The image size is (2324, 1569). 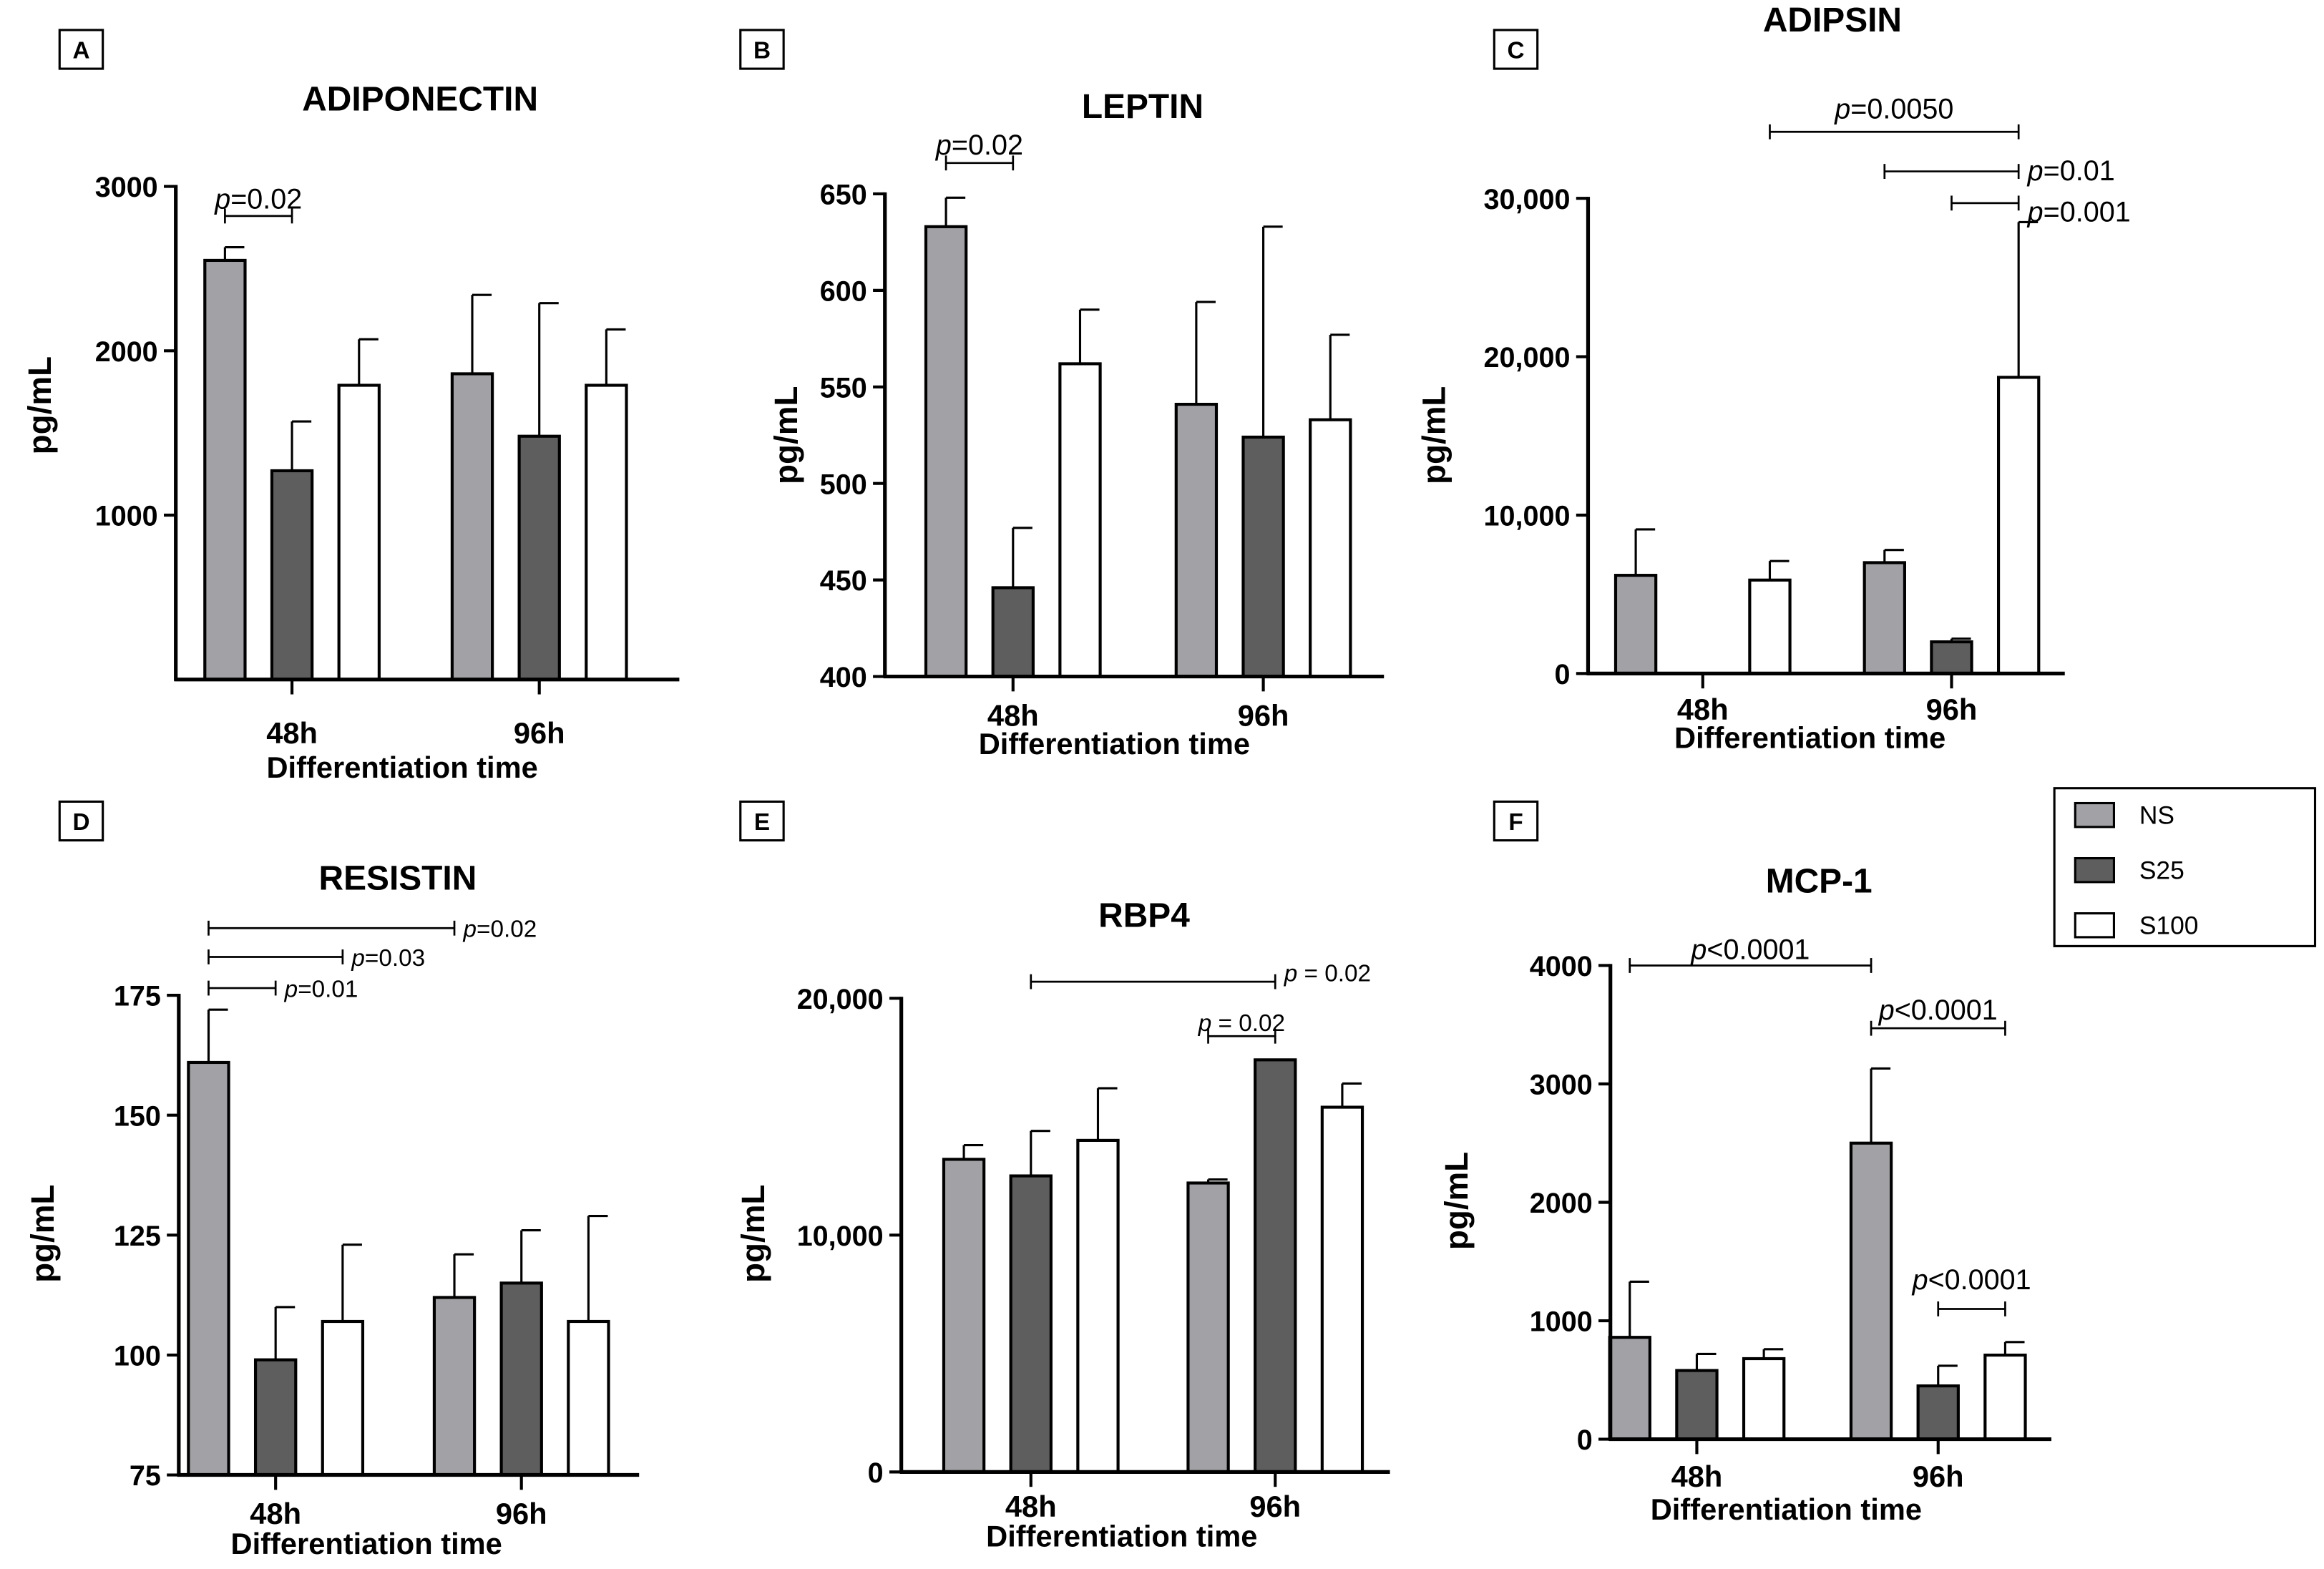 What do you see at coordinates (1121, 1536) in the screenshot?
I see `x-axis-label-e: Differentiation time` at bounding box center [1121, 1536].